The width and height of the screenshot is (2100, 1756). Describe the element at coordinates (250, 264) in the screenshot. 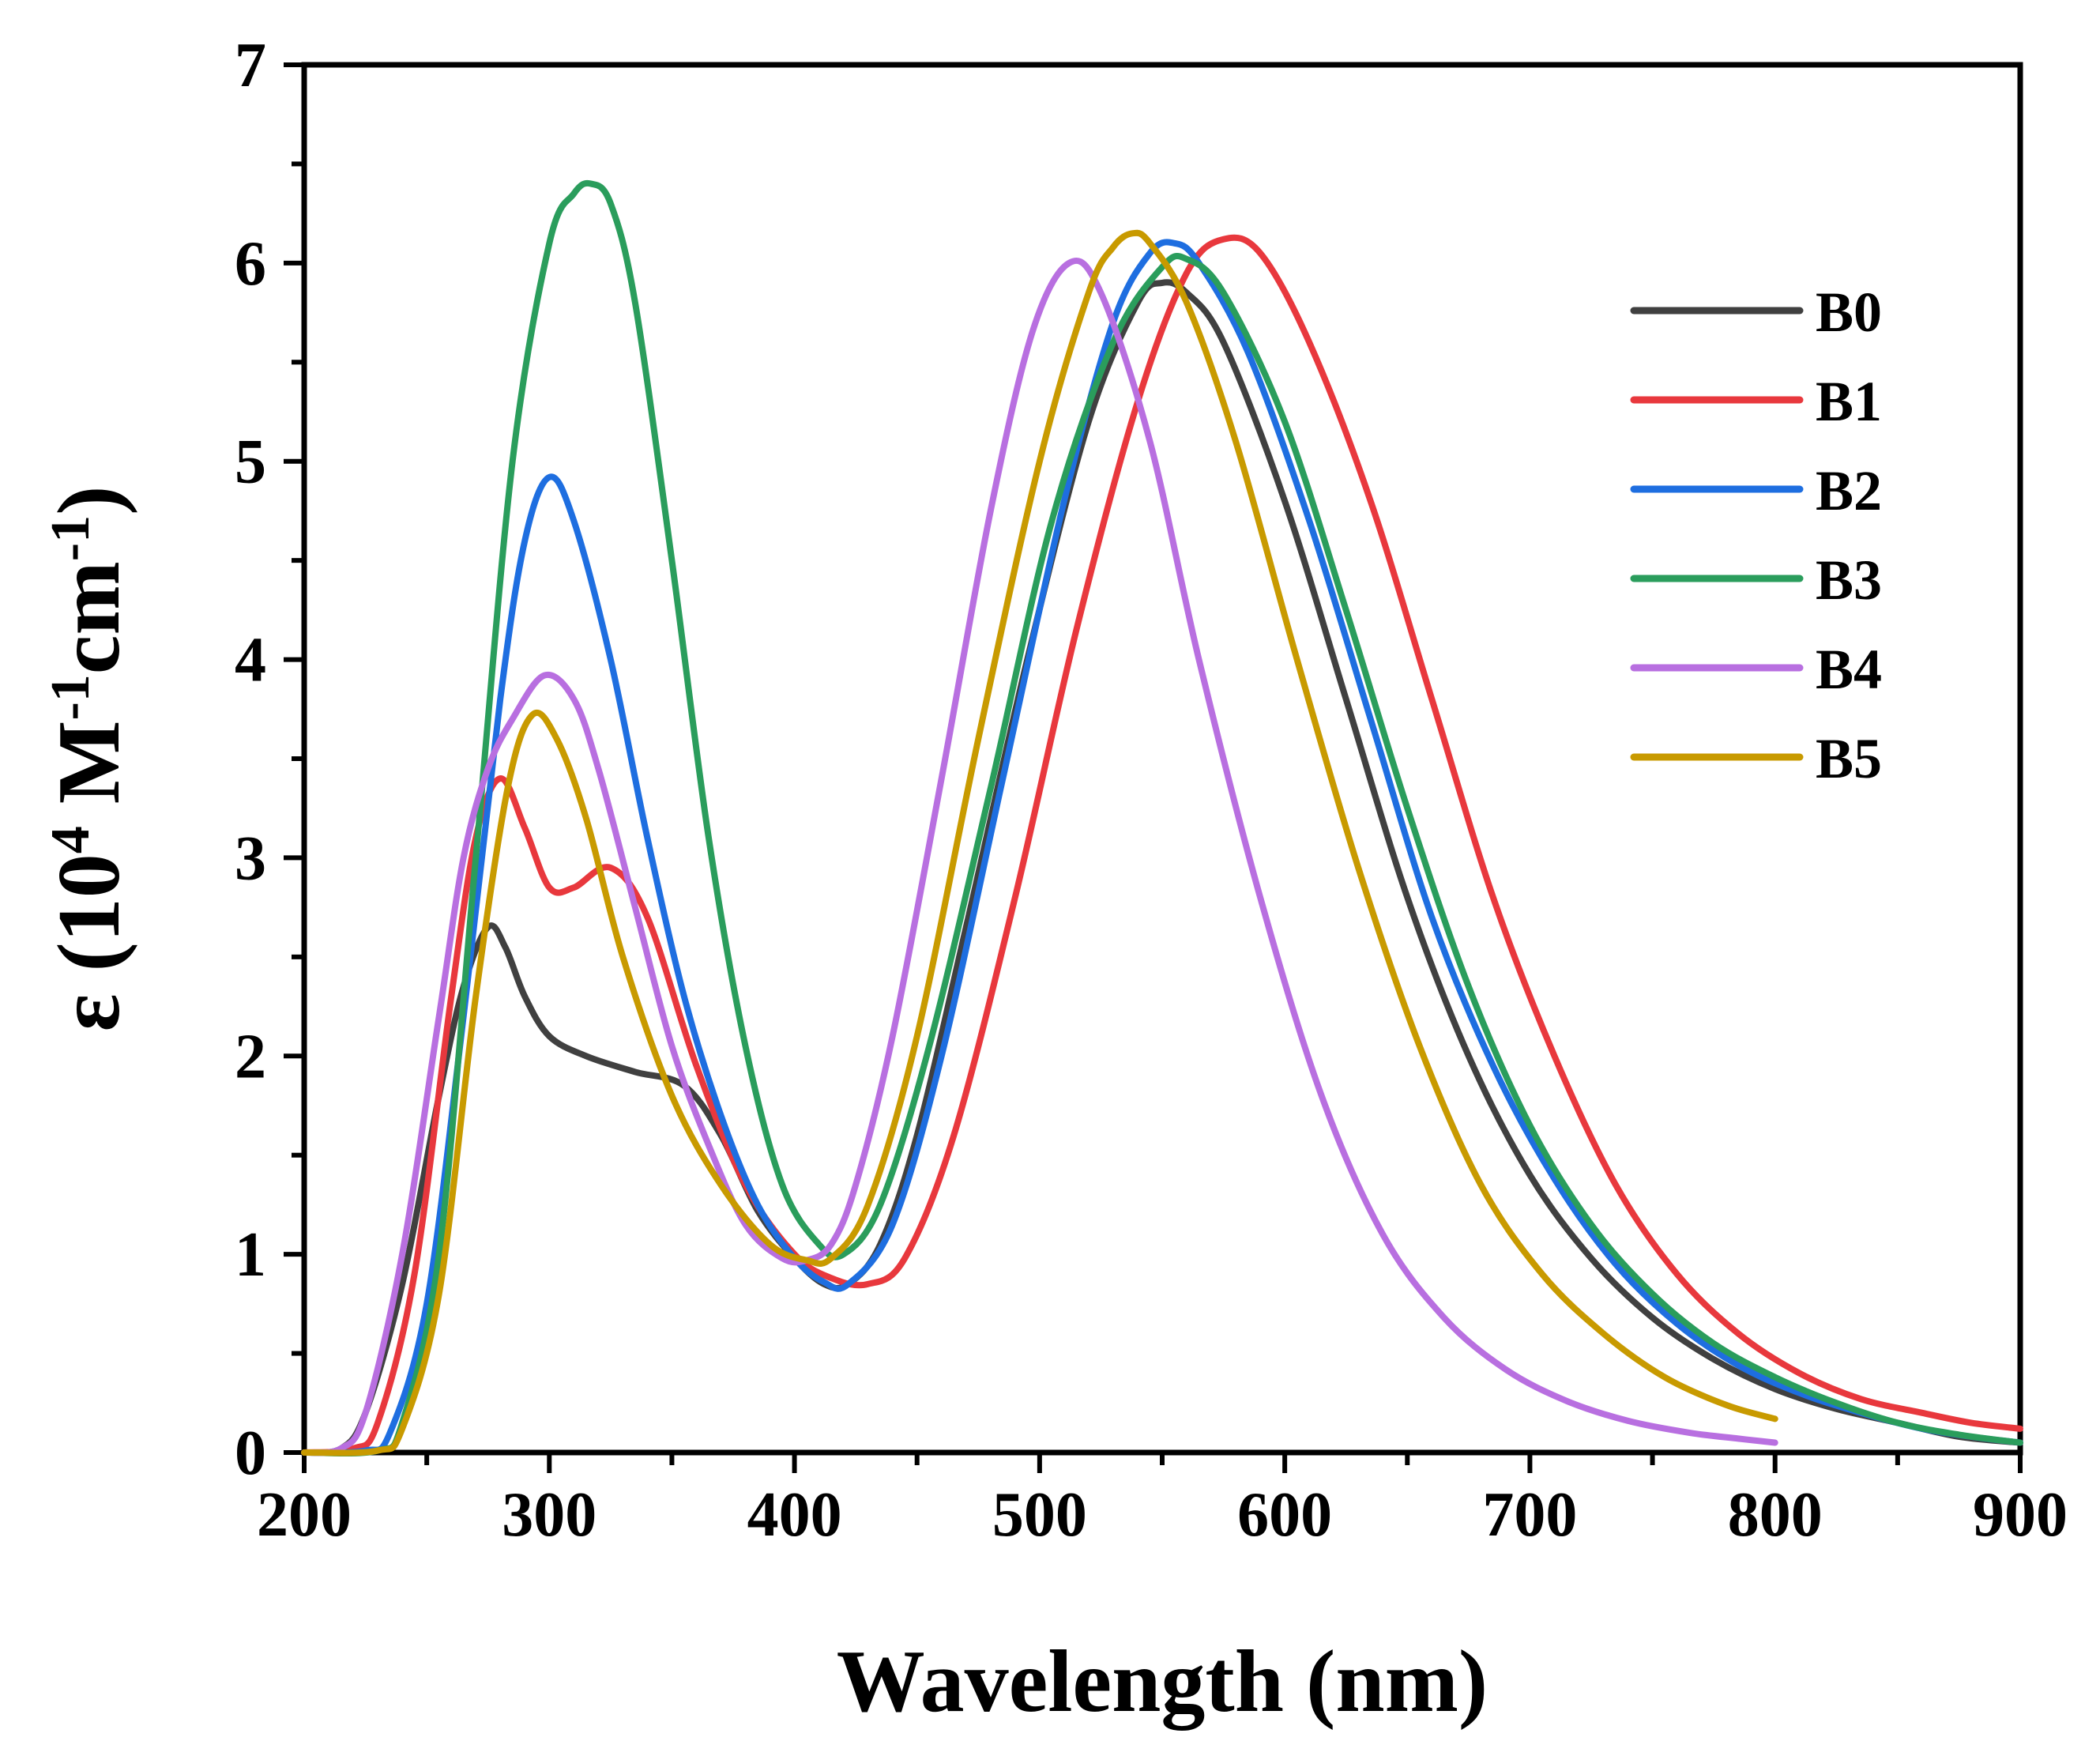

I see `y-tick-label: 6` at that location.